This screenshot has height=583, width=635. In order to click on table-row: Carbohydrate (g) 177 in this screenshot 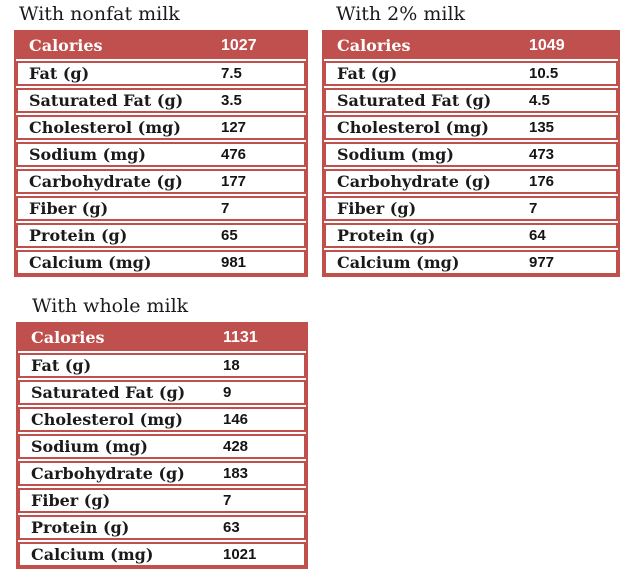, I will do `click(161, 181)`.